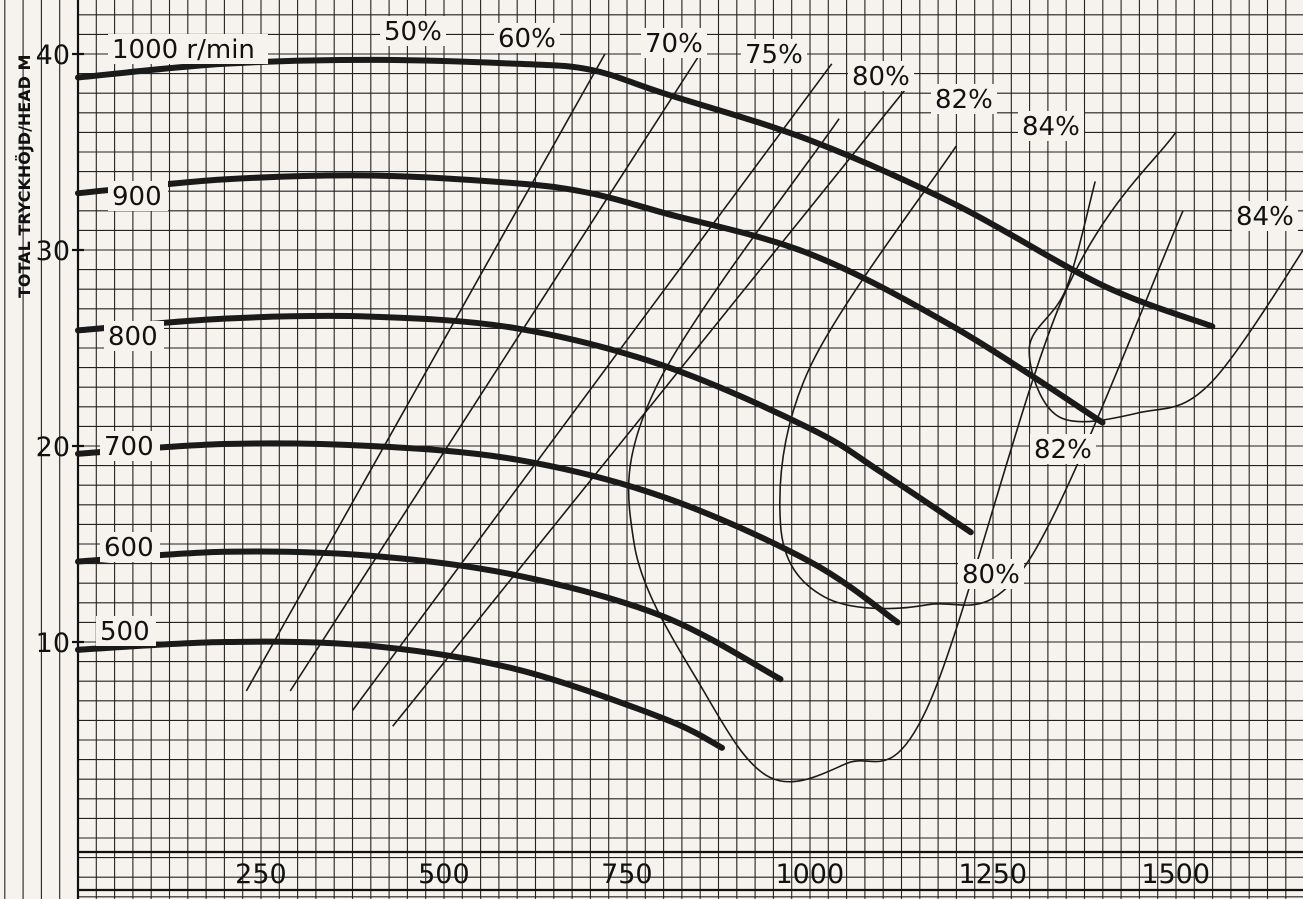  Describe the element at coordinates (53, 251) in the screenshot. I see `y-tick-label: 30` at that location.